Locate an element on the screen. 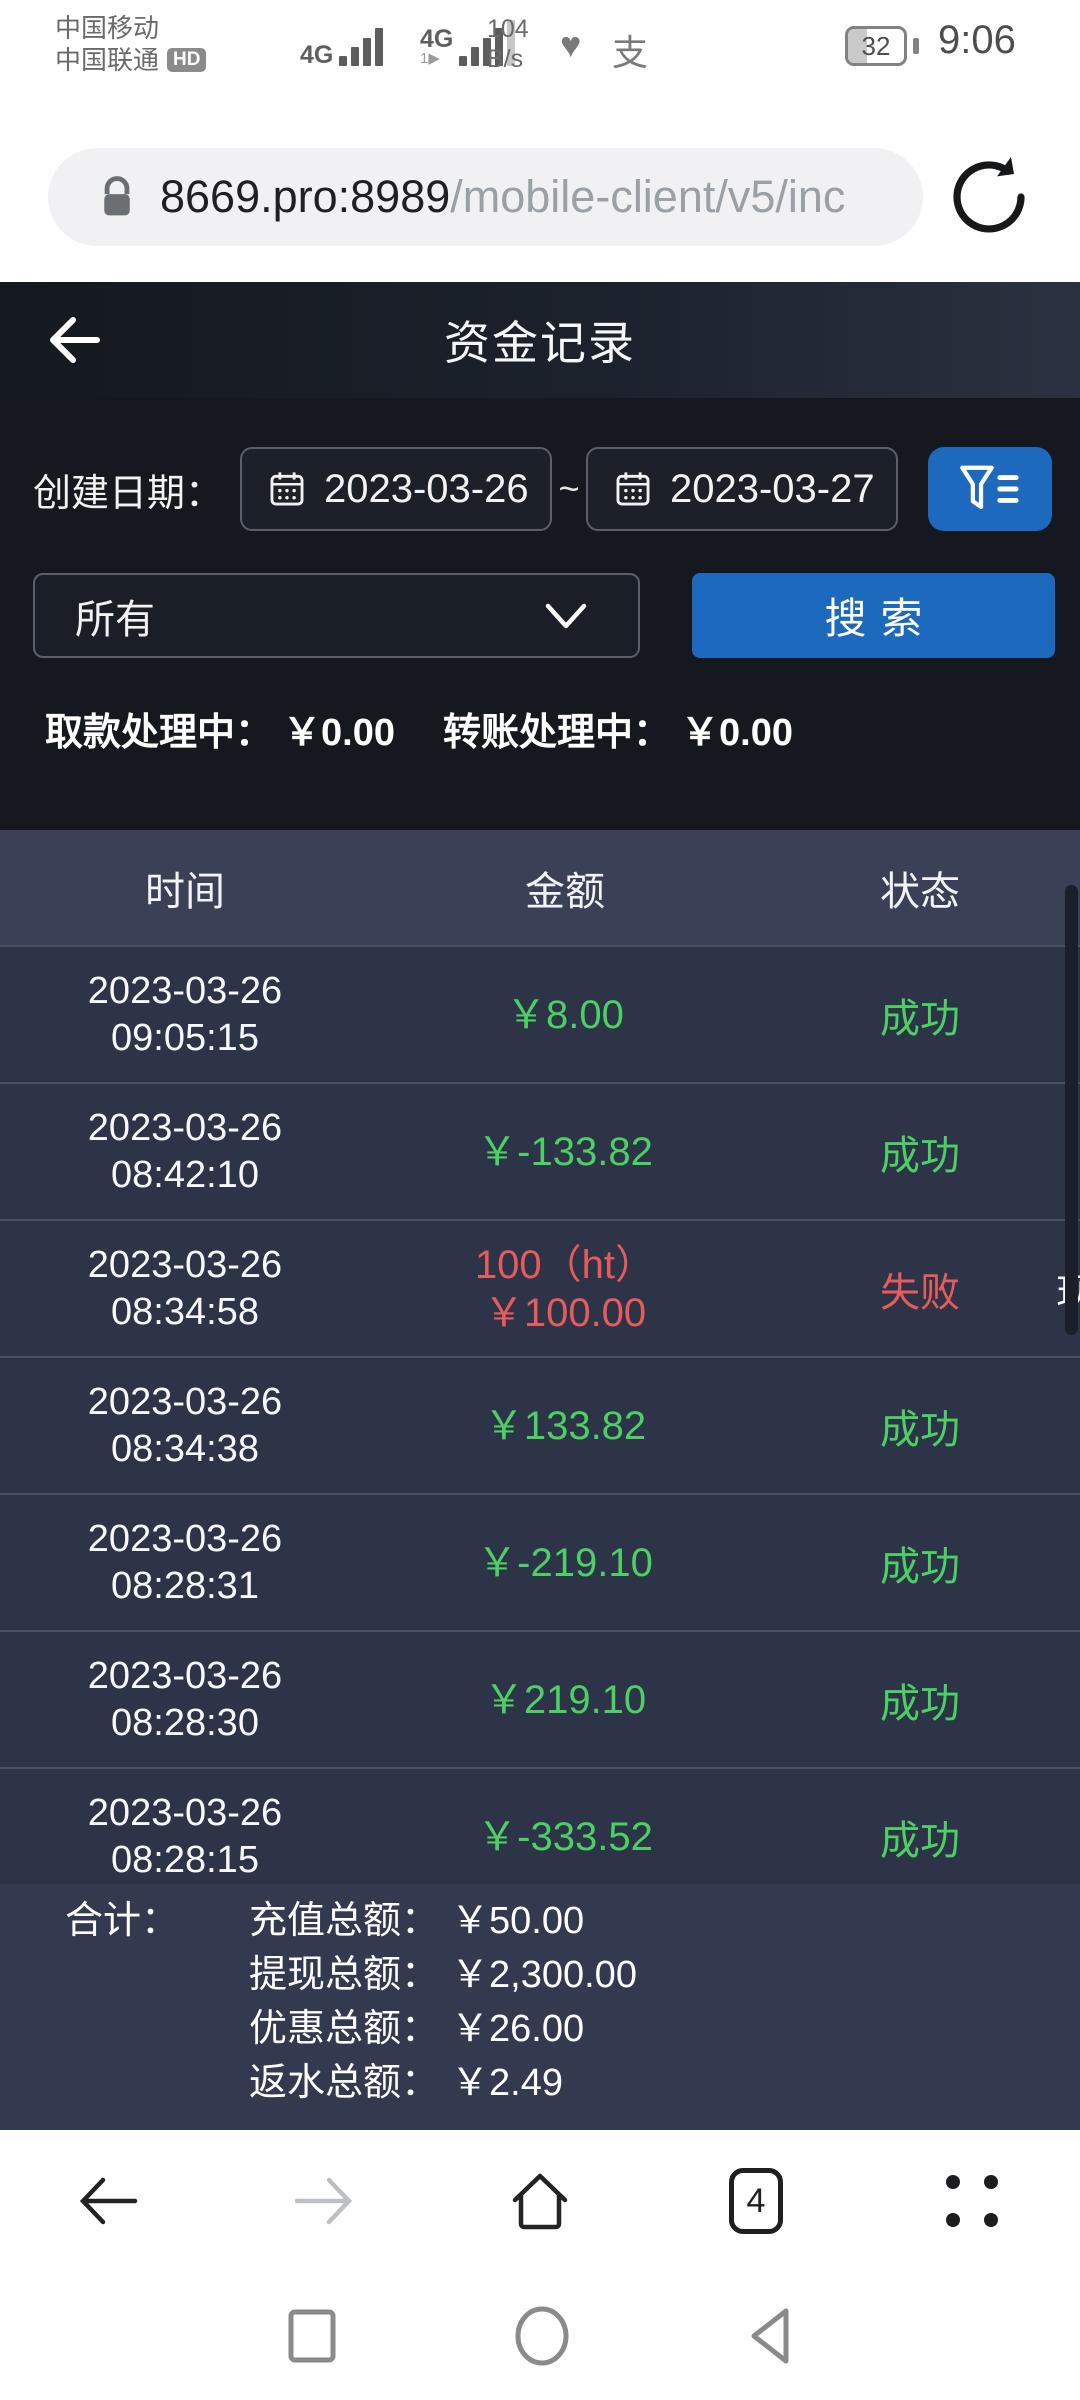  recents-button is located at coordinates (312, 2336).